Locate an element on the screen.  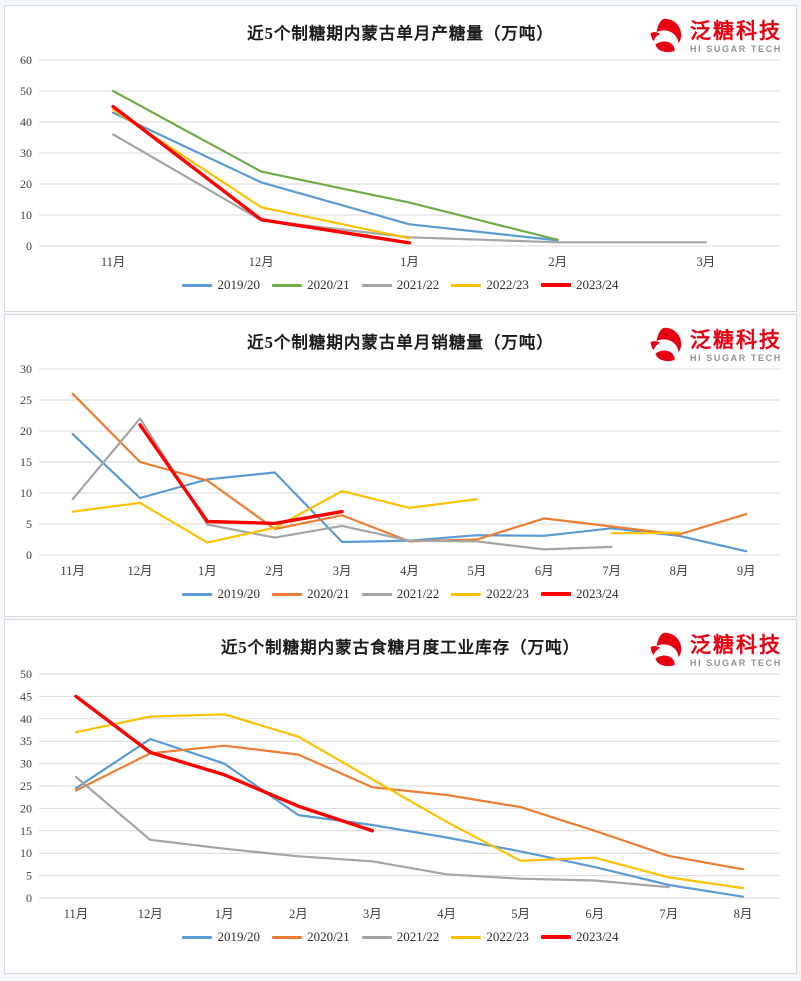
series-line-2021/22 is located at coordinates (409, 188).